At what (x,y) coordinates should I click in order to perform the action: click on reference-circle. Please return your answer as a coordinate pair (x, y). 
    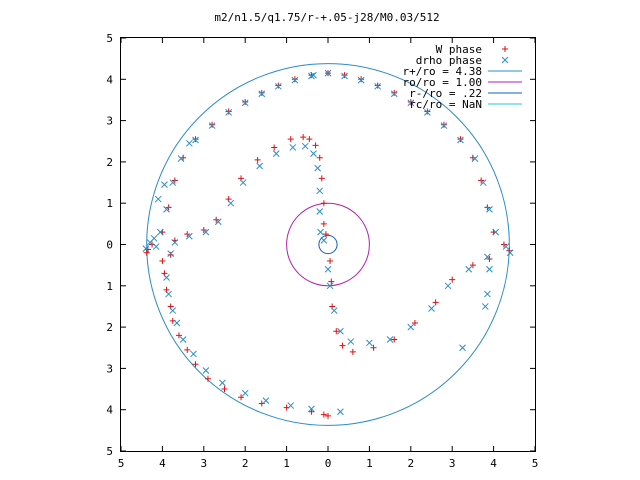
    Looking at the image, I should click on (328, 244).